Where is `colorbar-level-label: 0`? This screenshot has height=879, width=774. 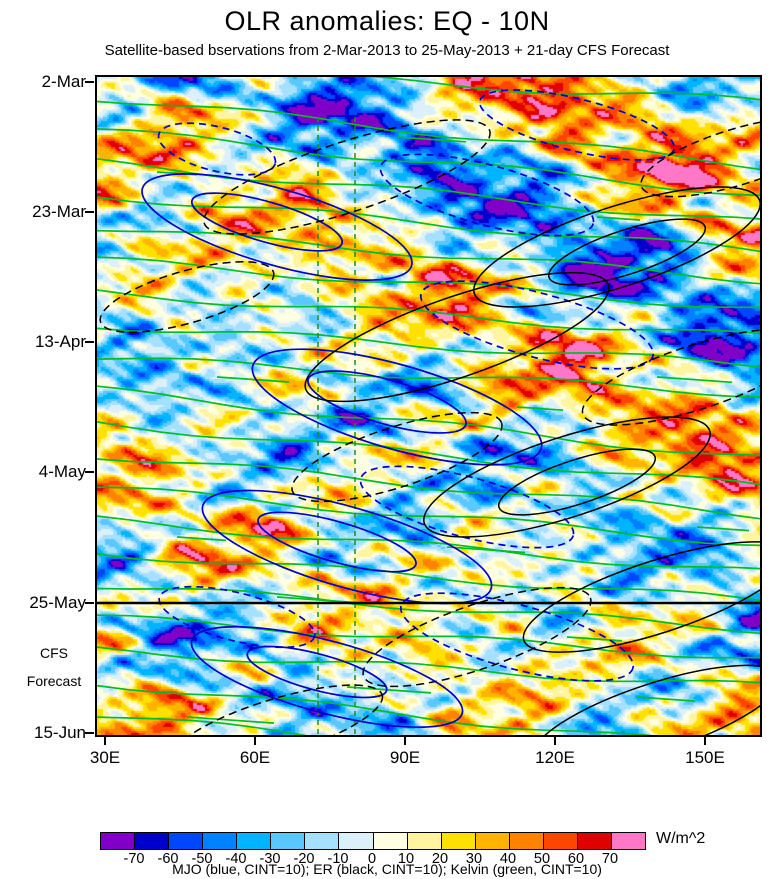
colorbar-level-label: 0 is located at coordinates (372, 859).